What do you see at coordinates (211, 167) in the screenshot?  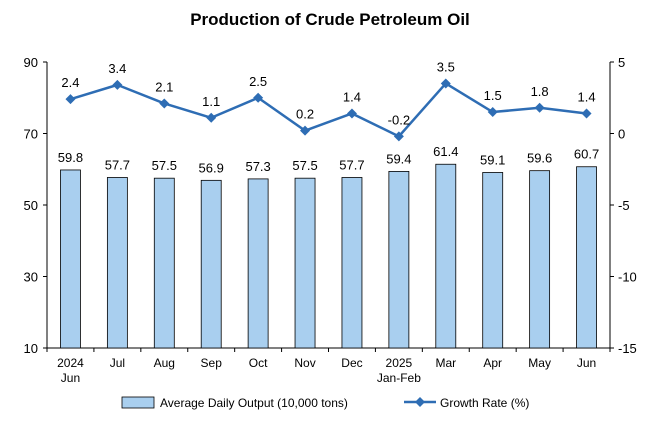 I see `bar-data-label: 56.9` at bounding box center [211, 167].